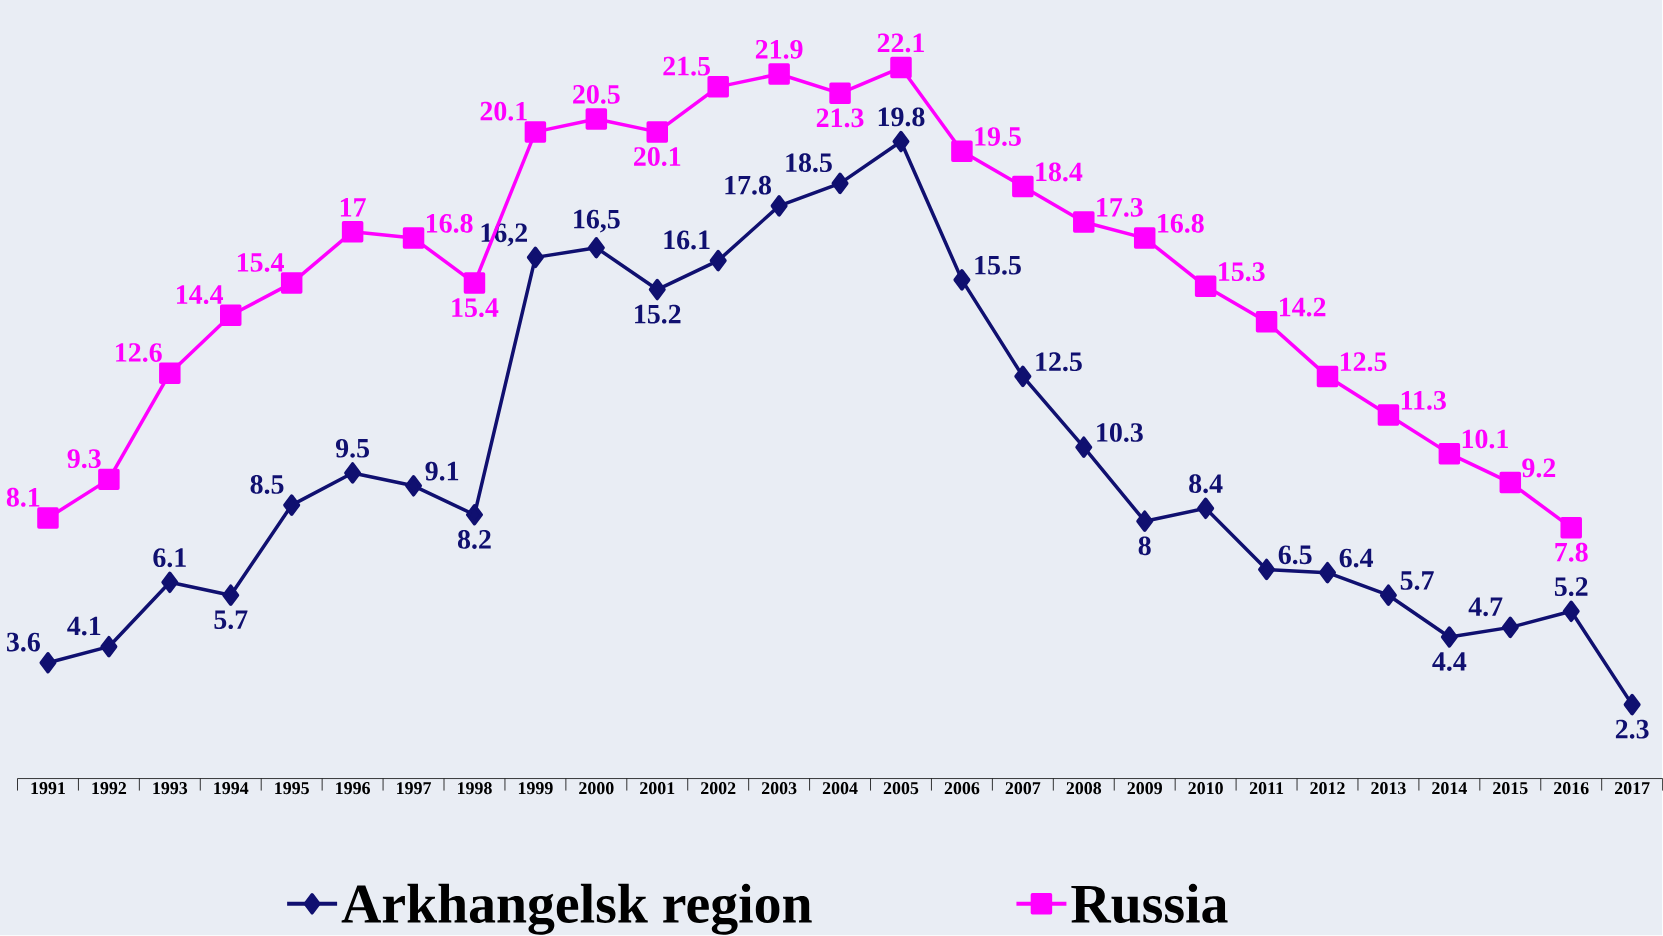 The width and height of the screenshot is (1663, 936). I want to click on x-tick-label: 1992, so click(109, 788).